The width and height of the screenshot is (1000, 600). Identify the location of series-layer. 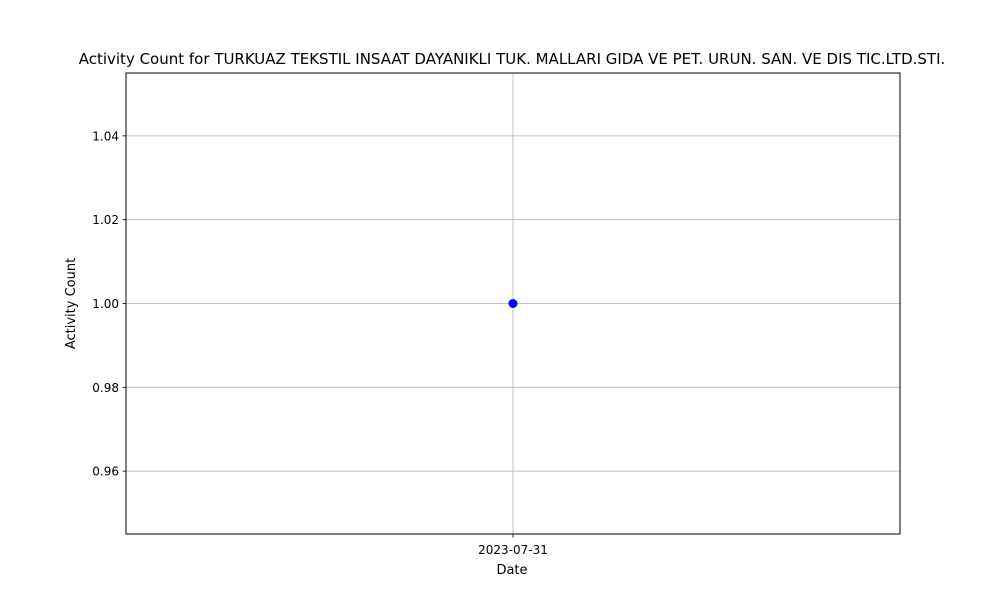
(513, 303).